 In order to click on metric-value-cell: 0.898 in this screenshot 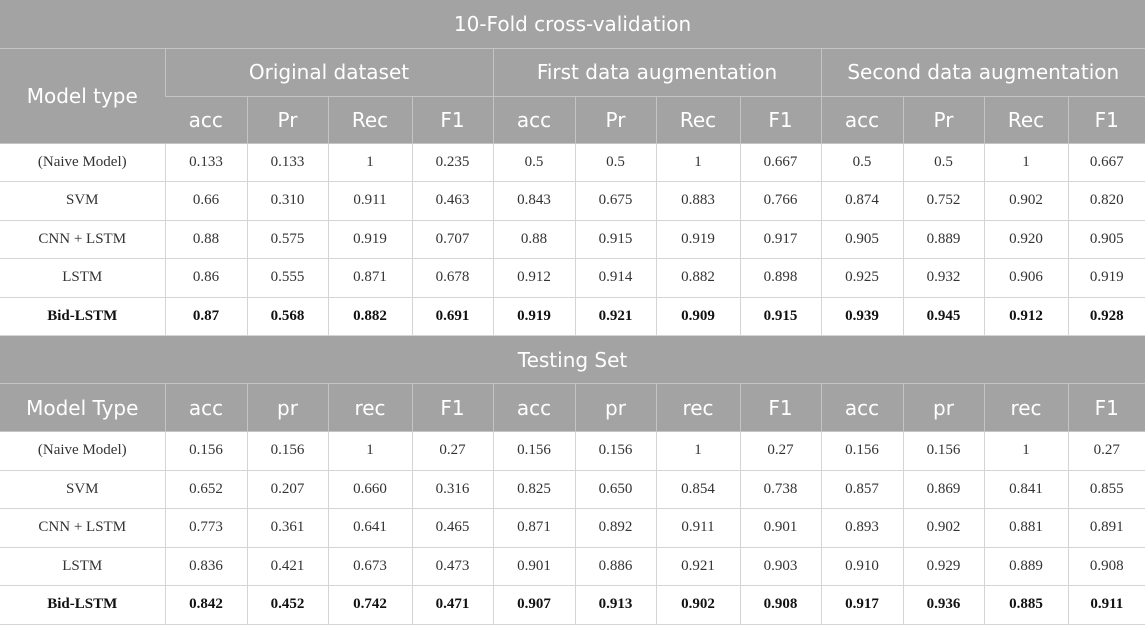, I will do `click(780, 278)`.